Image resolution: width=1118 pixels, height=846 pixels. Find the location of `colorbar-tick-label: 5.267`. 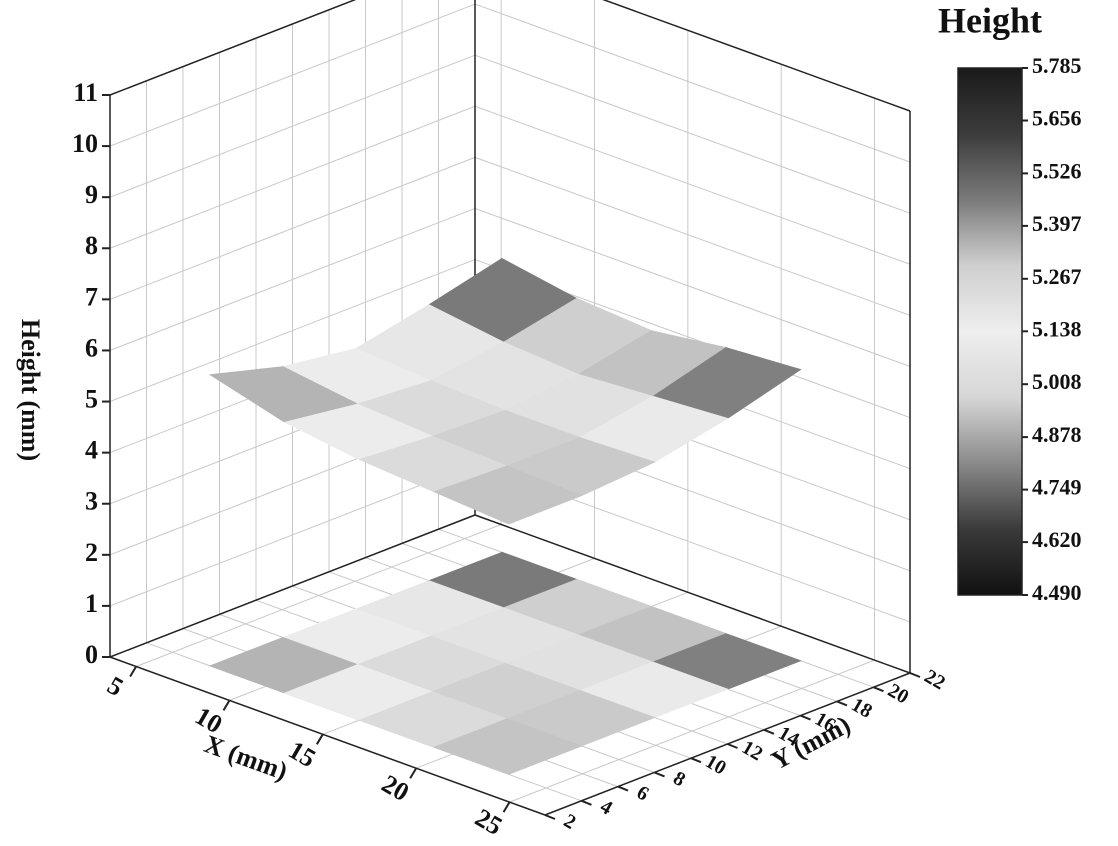

colorbar-tick-label: 5.267 is located at coordinates (1057, 276).